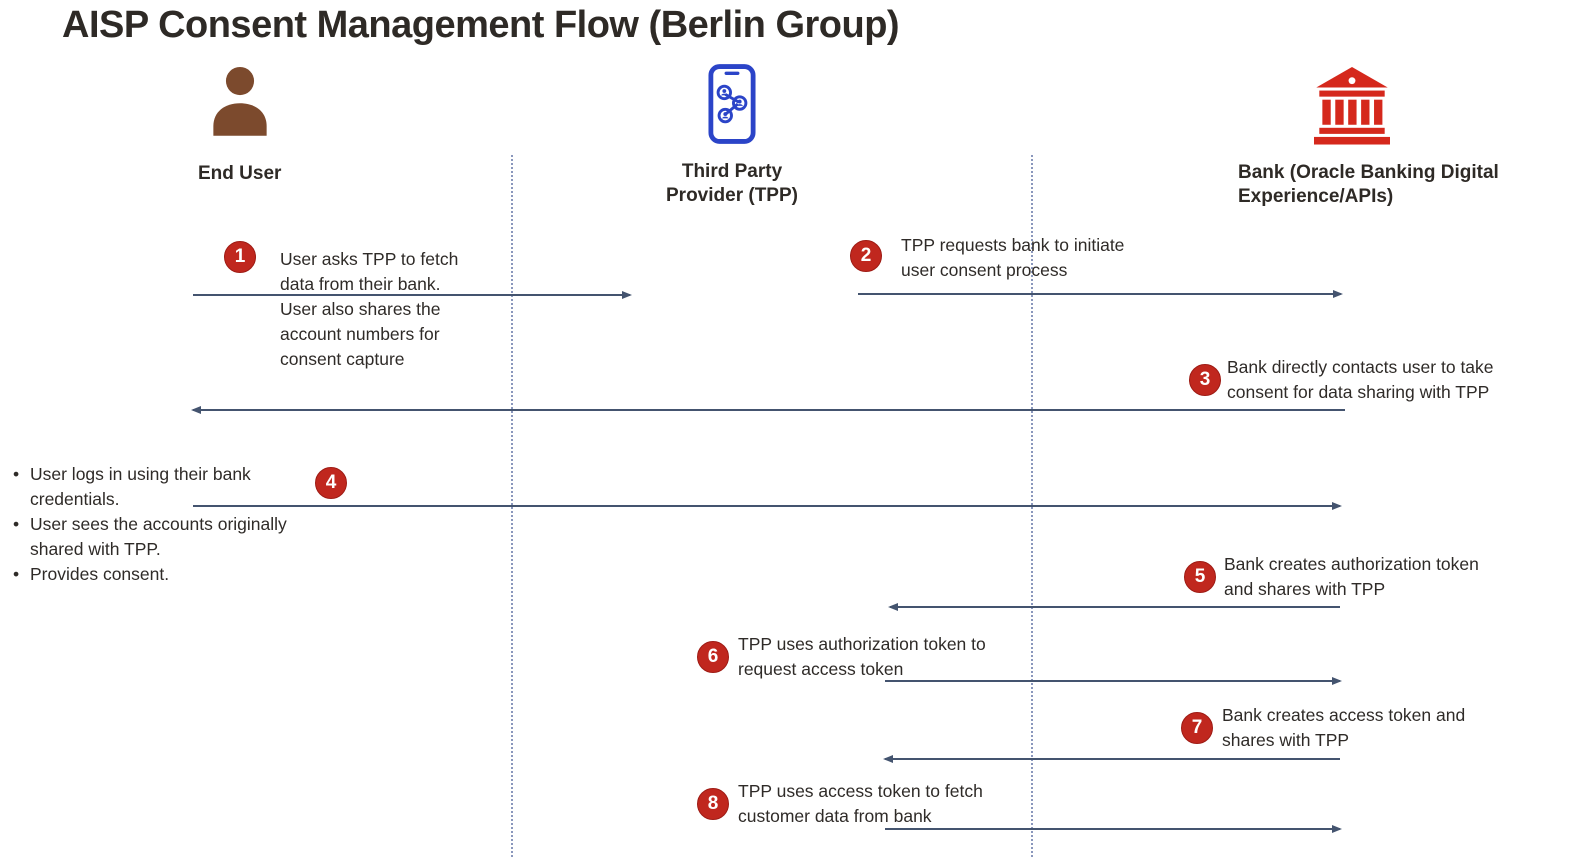 This screenshot has width=1579, height=857. I want to click on step-5-badge: 5, so click(1200, 577).